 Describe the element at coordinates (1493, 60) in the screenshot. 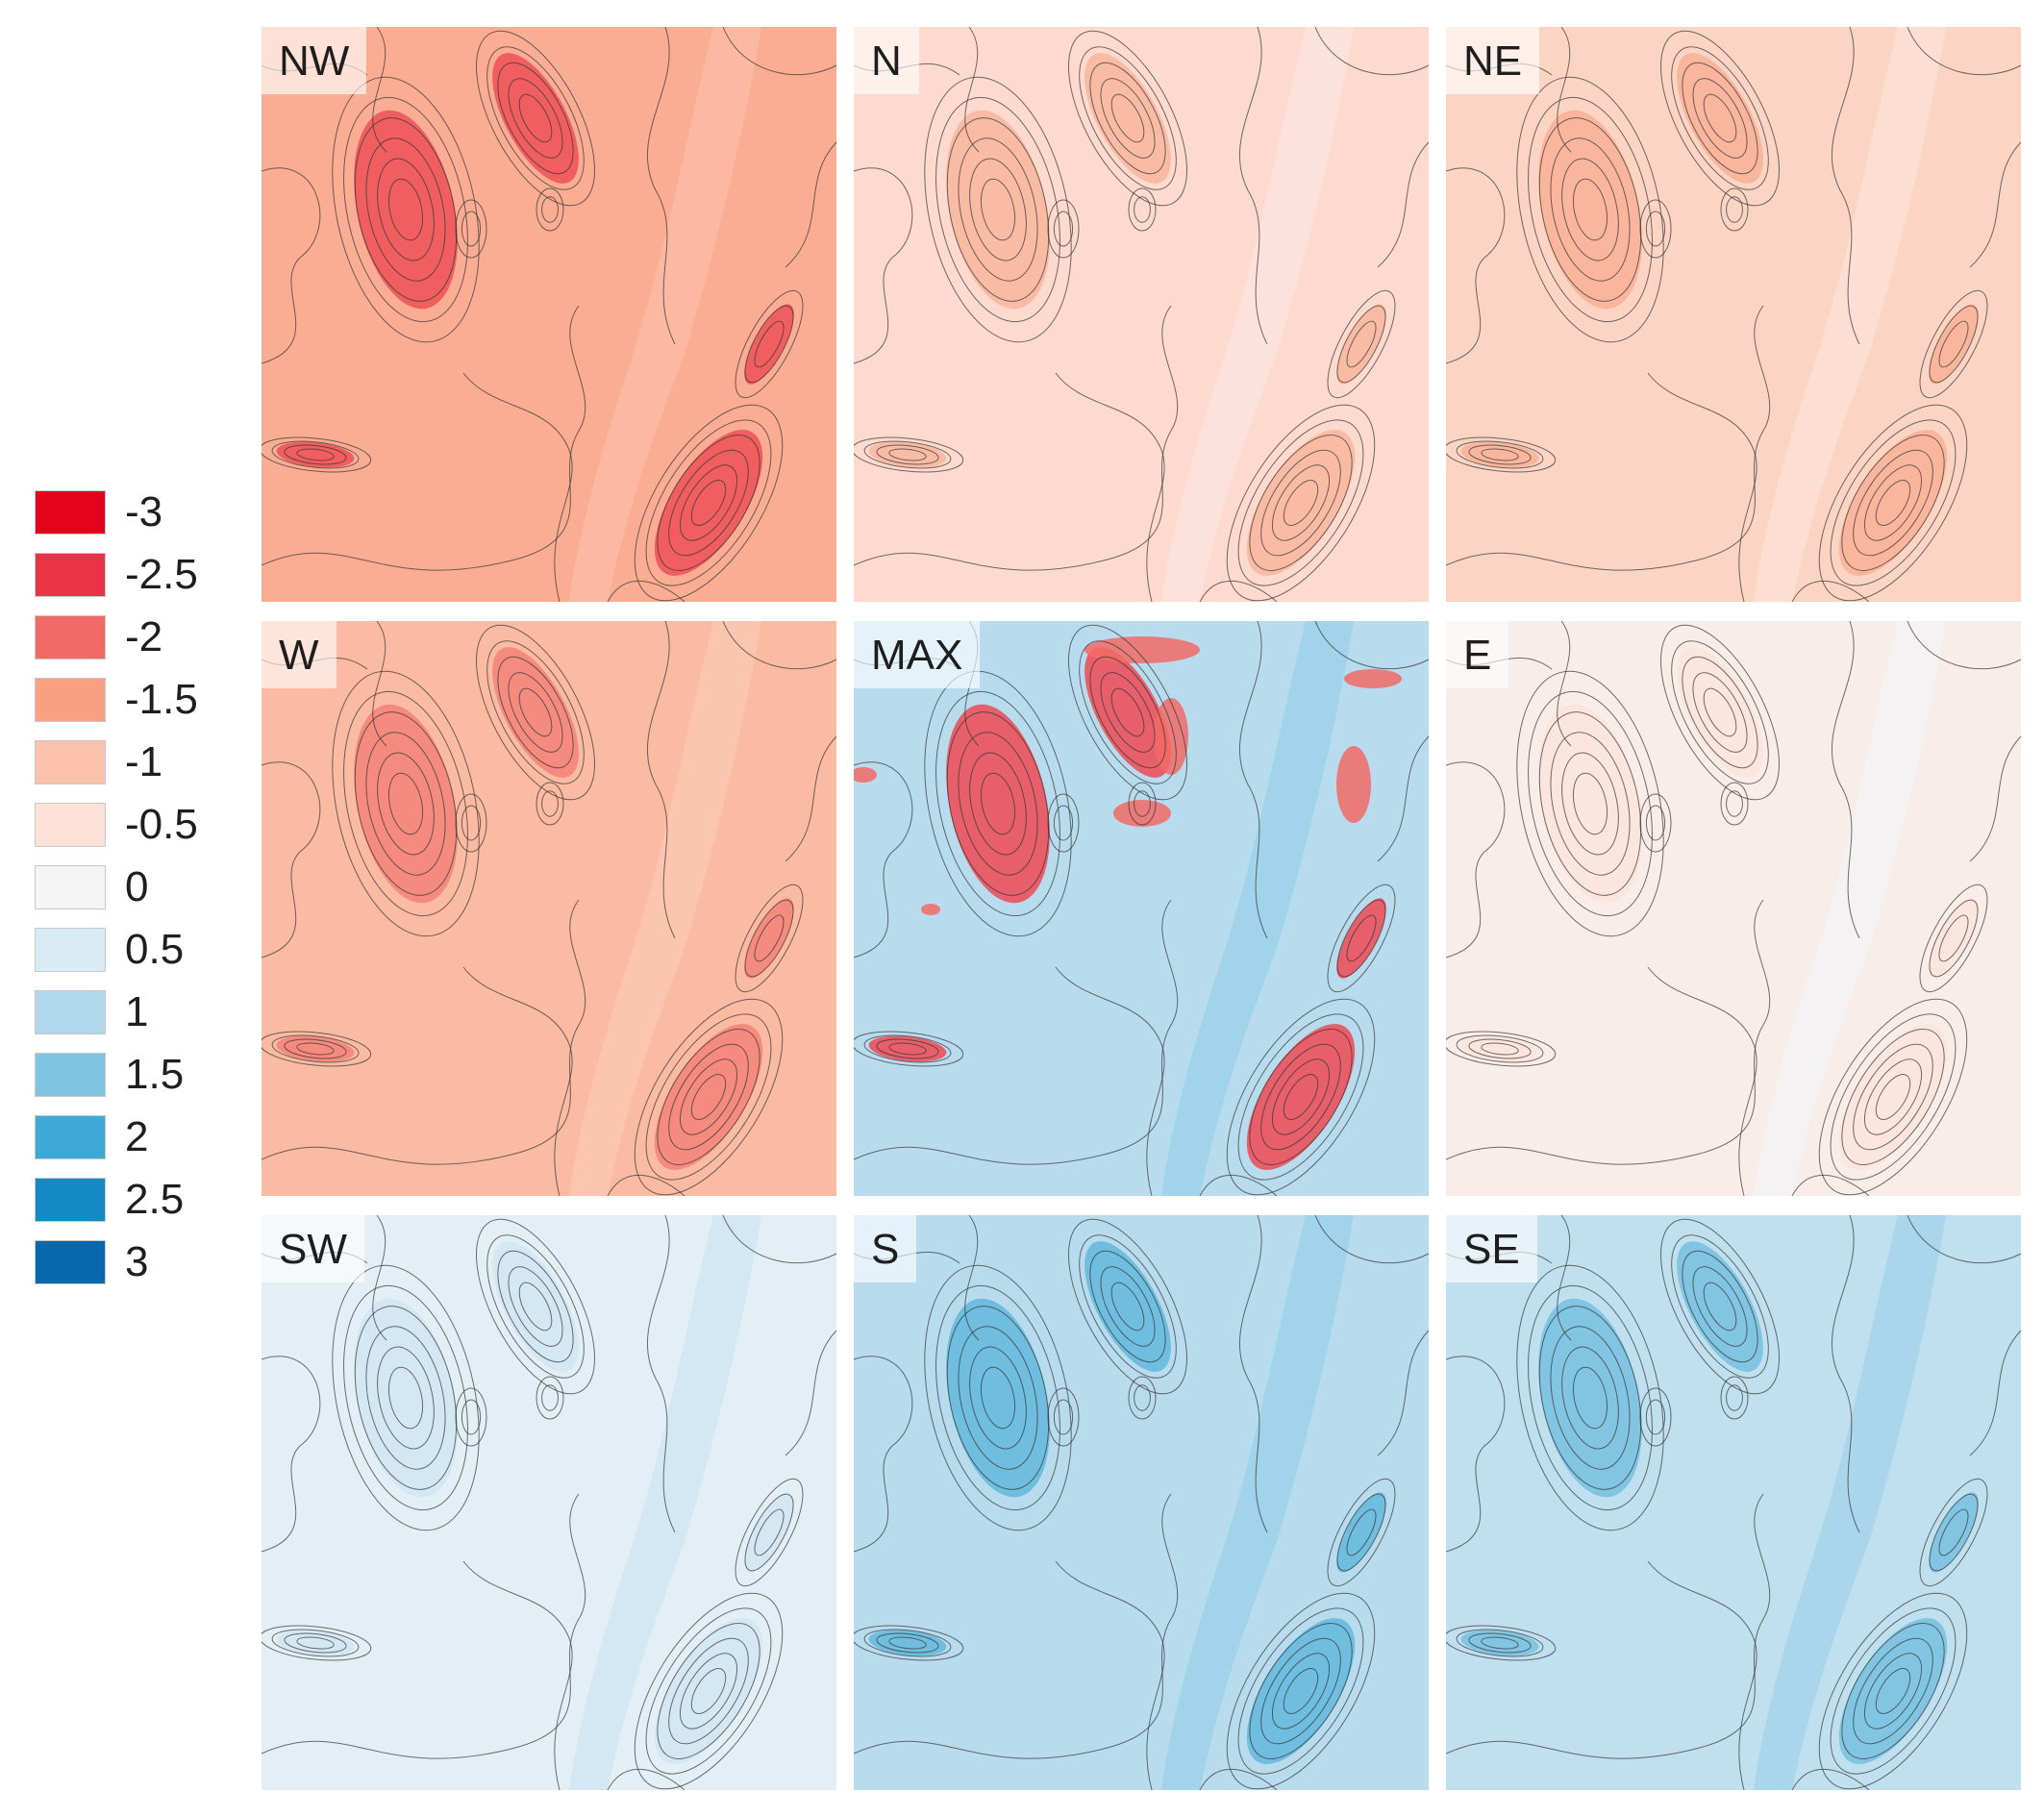

I see `panel-label: NE` at that location.